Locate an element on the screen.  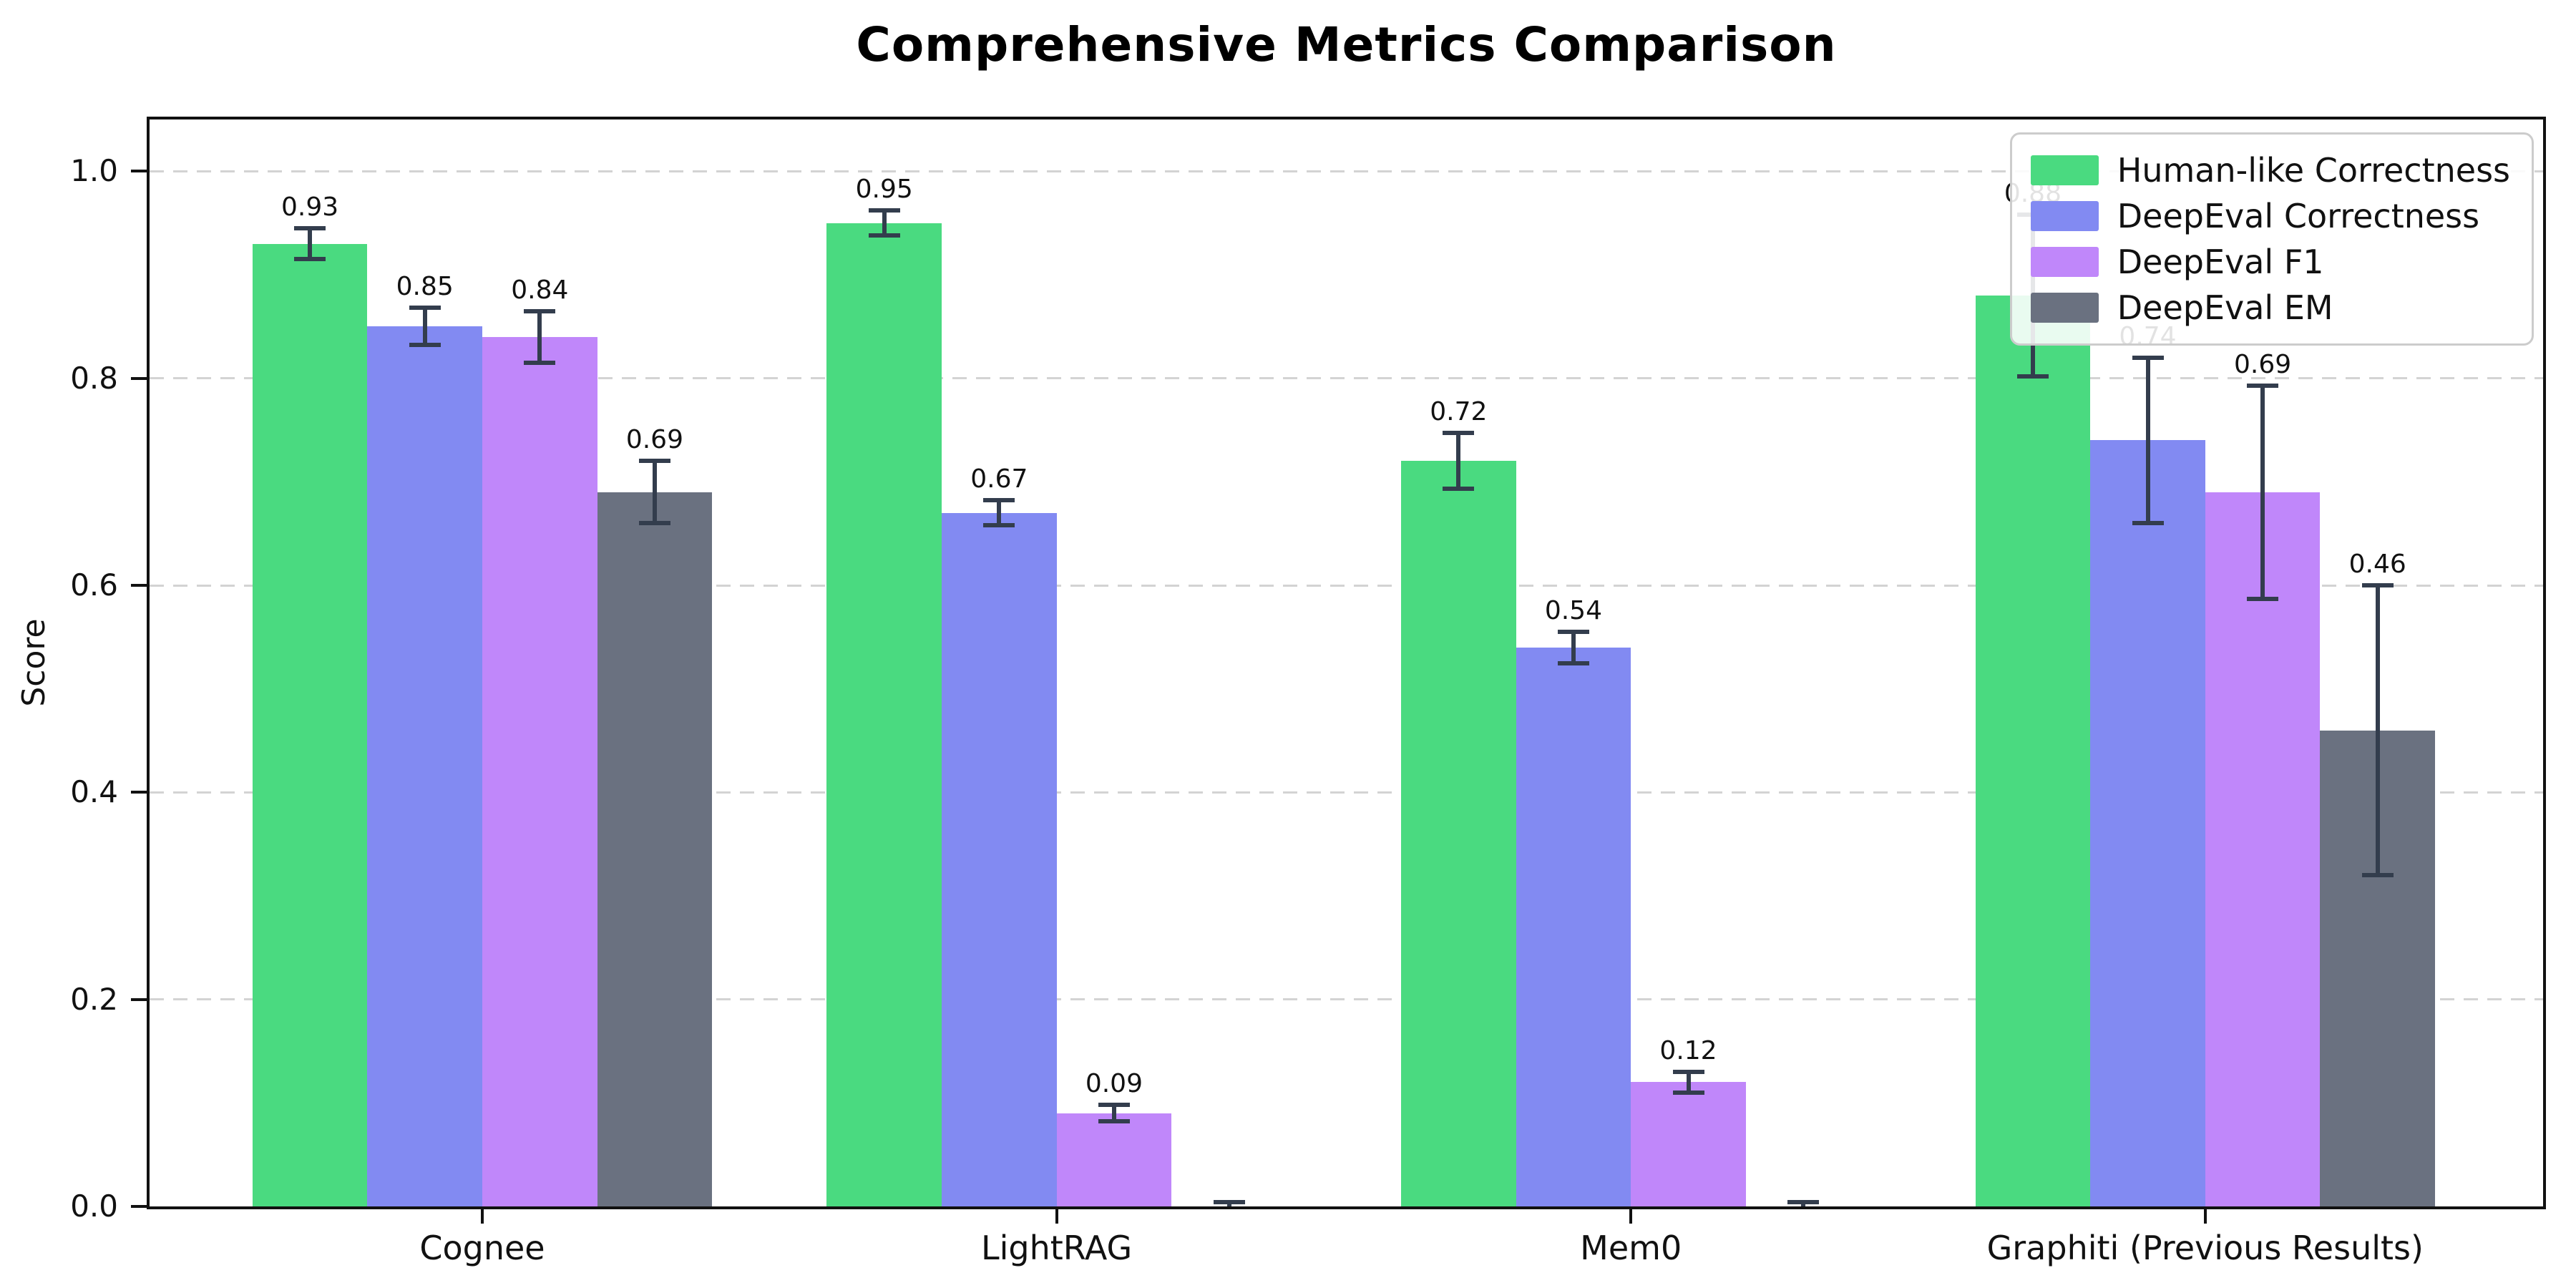
bar-value-label: 0.95 is located at coordinates (884, 190).